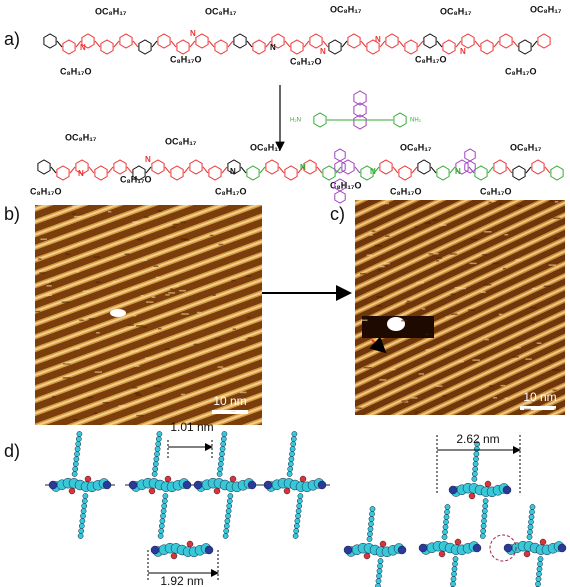  Describe the element at coordinates (233, 171) in the screenshot. I see `atom: N` at that location.